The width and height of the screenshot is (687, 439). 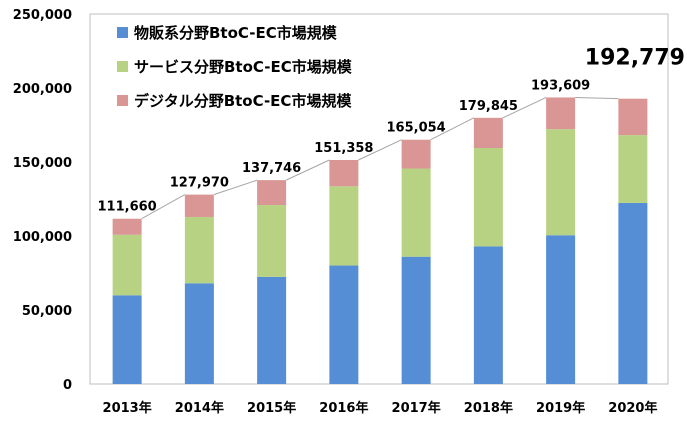 What do you see at coordinates (127, 207) in the screenshot?
I see `total-label: 111,660` at bounding box center [127, 207].